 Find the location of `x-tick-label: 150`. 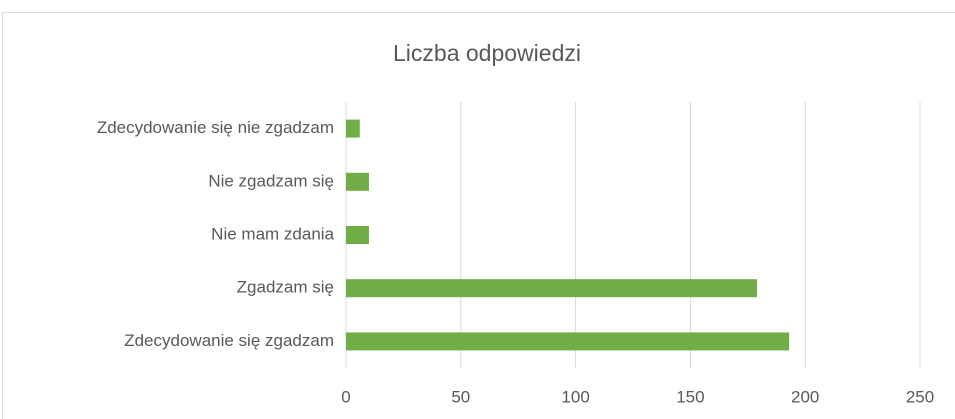

x-tick-label: 150 is located at coordinates (690, 396).